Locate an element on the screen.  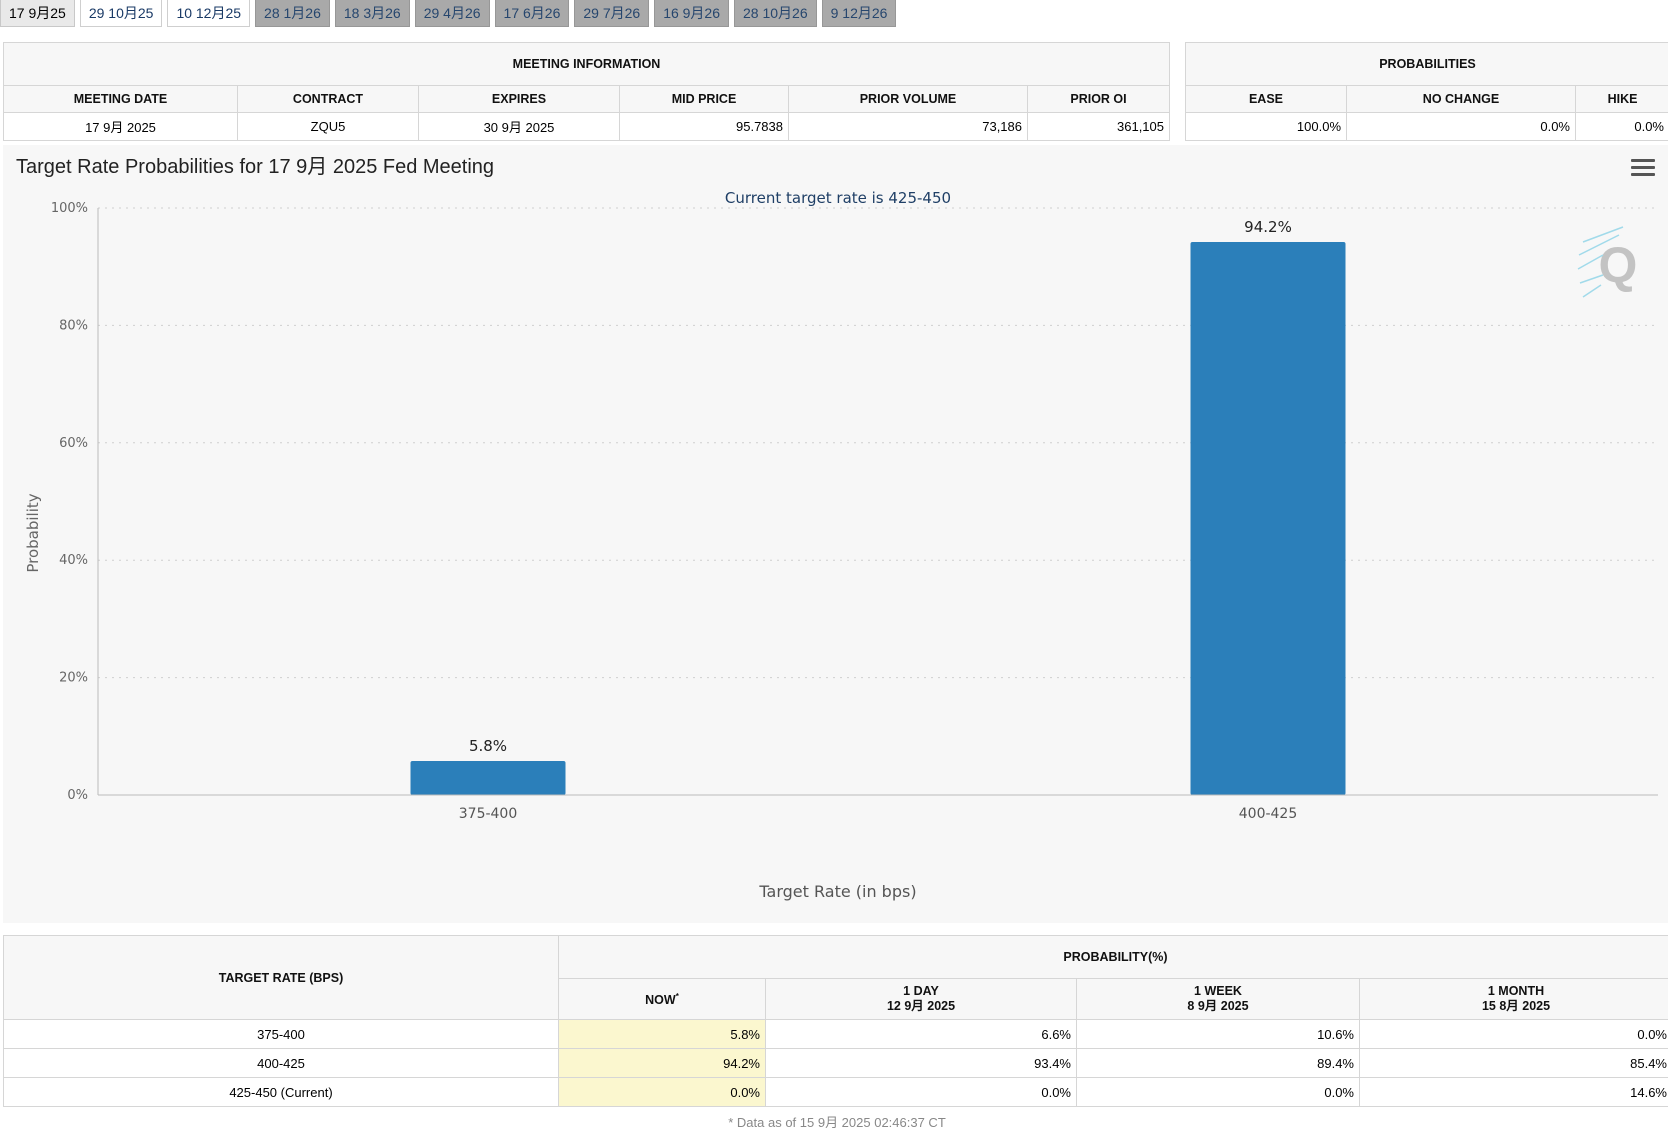
x-tick-label: 400-425 is located at coordinates (1268, 814).